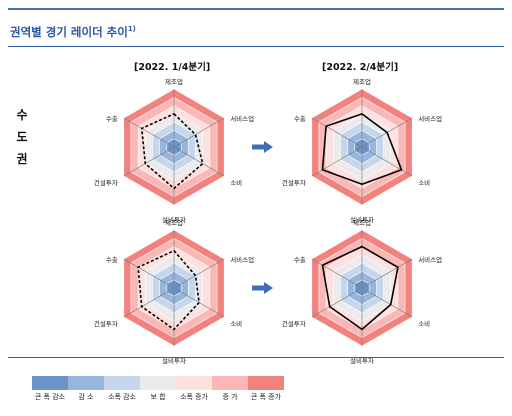  I want to click on legend: 큰 폭 감소 감 소 소폭 감소 보 합 소폭 증가 증 가 큰 폭 증가, so click(158, 389).